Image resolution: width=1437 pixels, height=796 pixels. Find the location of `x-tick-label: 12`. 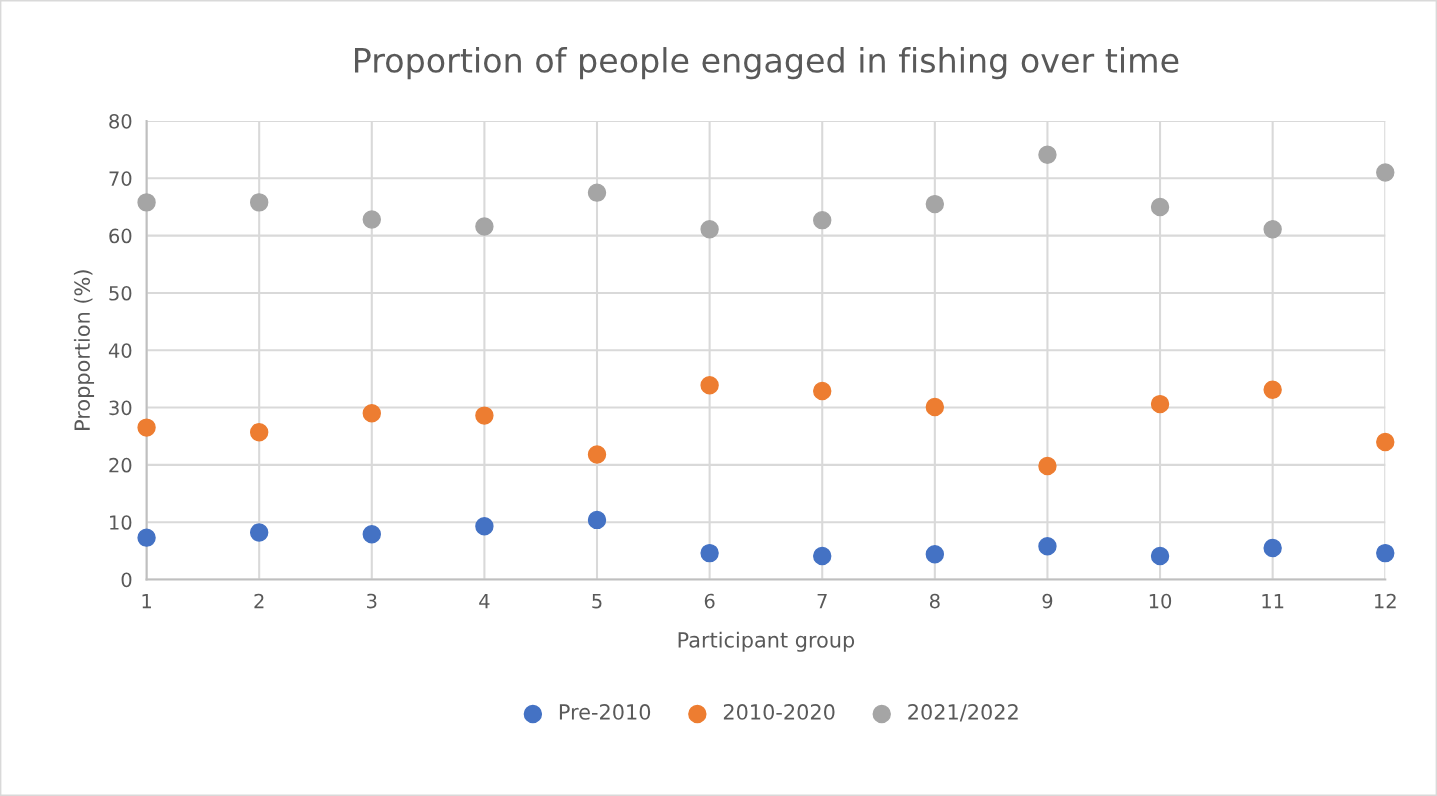

x-tick-label: 12 is located at coordinates (1385, 601).